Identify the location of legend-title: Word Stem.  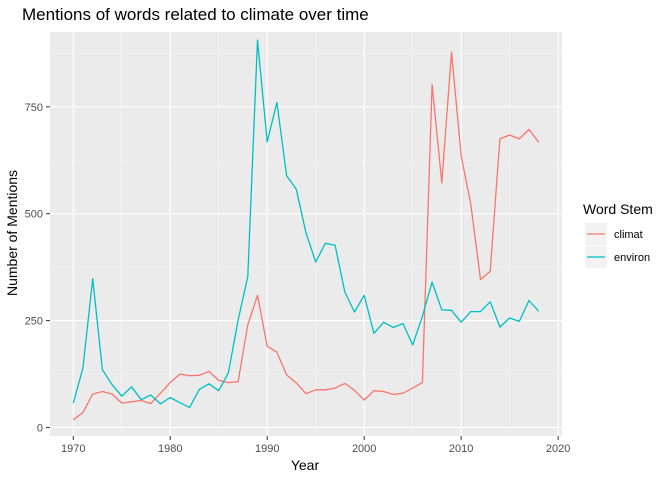
(618, 209).